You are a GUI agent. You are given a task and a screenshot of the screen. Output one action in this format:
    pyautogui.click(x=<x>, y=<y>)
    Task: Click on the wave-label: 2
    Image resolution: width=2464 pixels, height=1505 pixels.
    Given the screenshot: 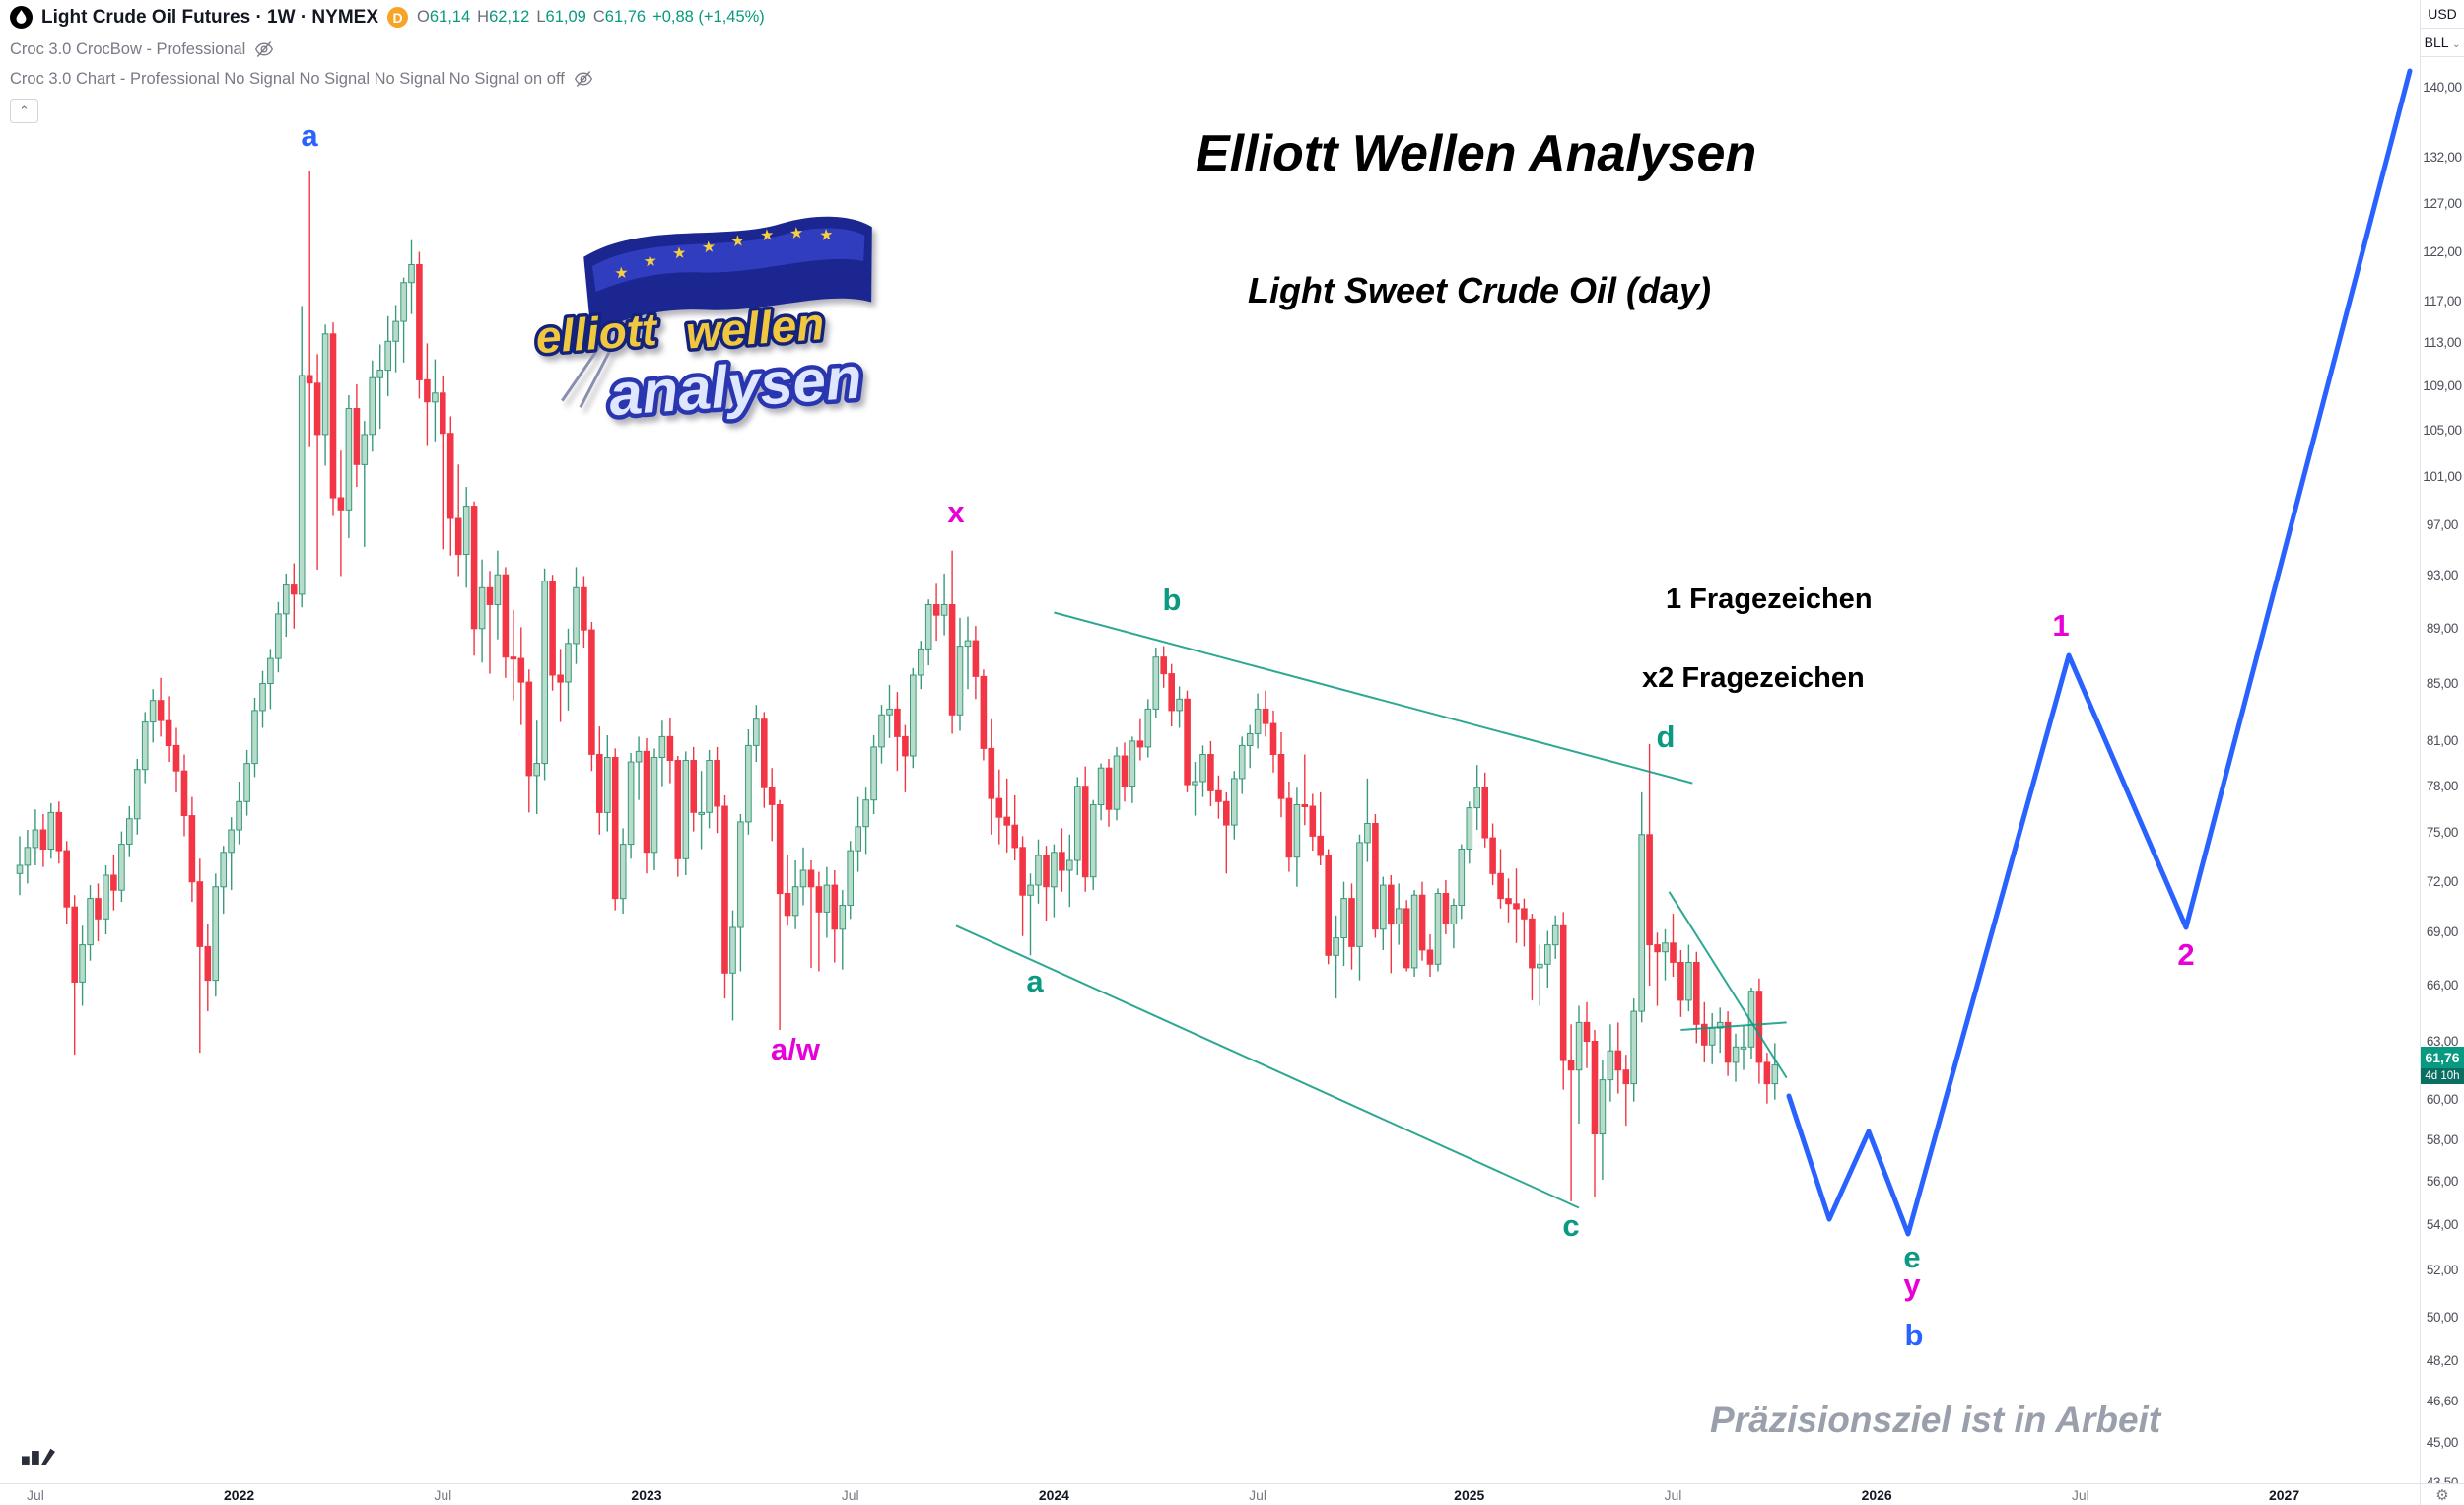 What is the action you would take?
    pyautogui.click(x=2185, y=954)
    